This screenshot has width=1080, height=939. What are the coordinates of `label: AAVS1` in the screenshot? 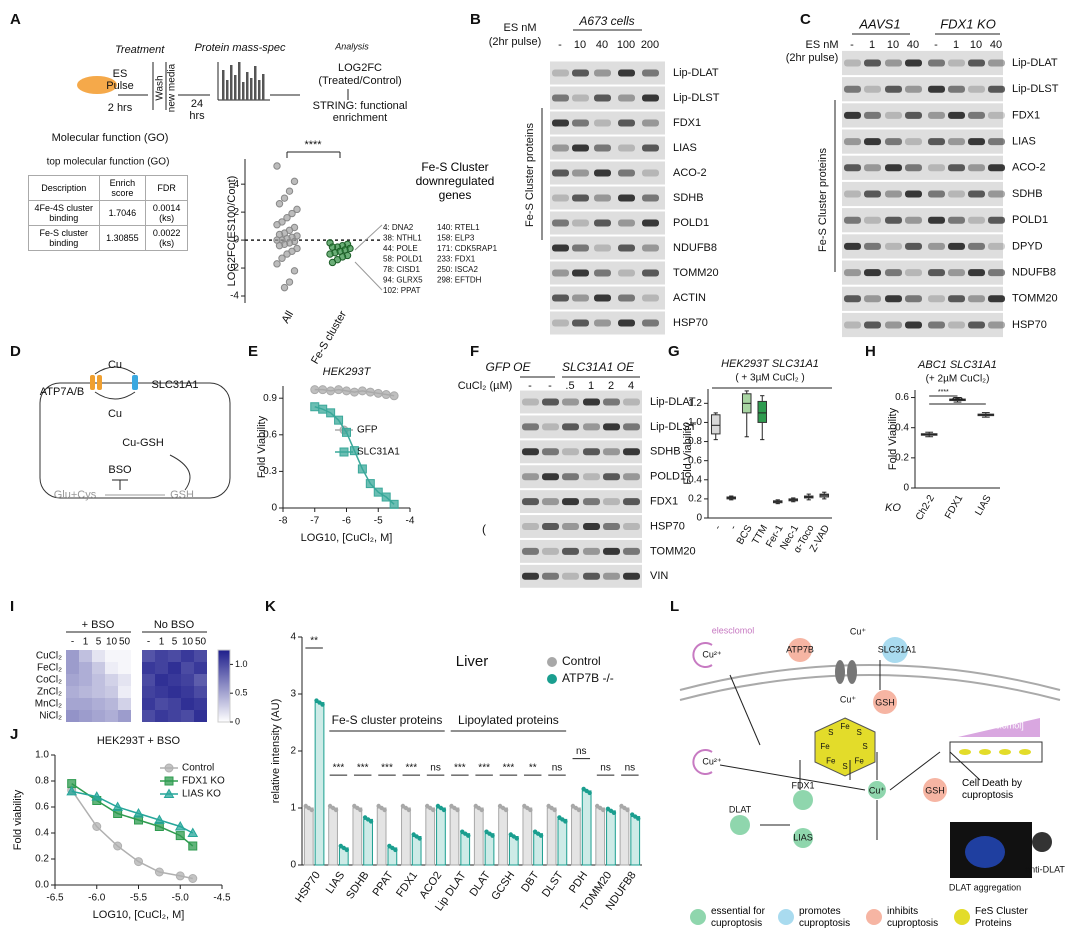 It's located at (879, 23).